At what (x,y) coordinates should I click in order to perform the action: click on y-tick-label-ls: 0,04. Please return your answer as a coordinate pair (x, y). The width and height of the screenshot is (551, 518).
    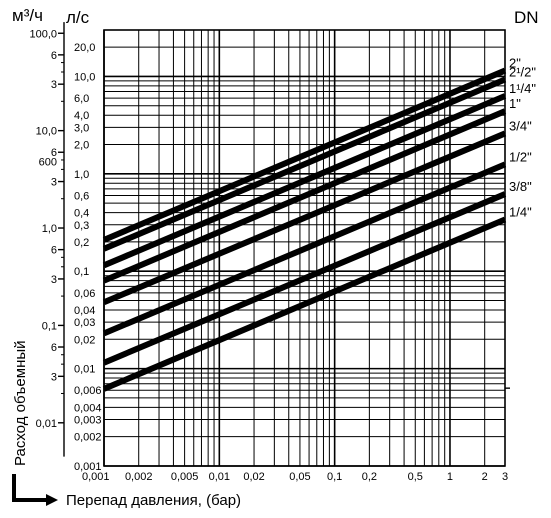
    Looking at the image, I should click on (84, 311).